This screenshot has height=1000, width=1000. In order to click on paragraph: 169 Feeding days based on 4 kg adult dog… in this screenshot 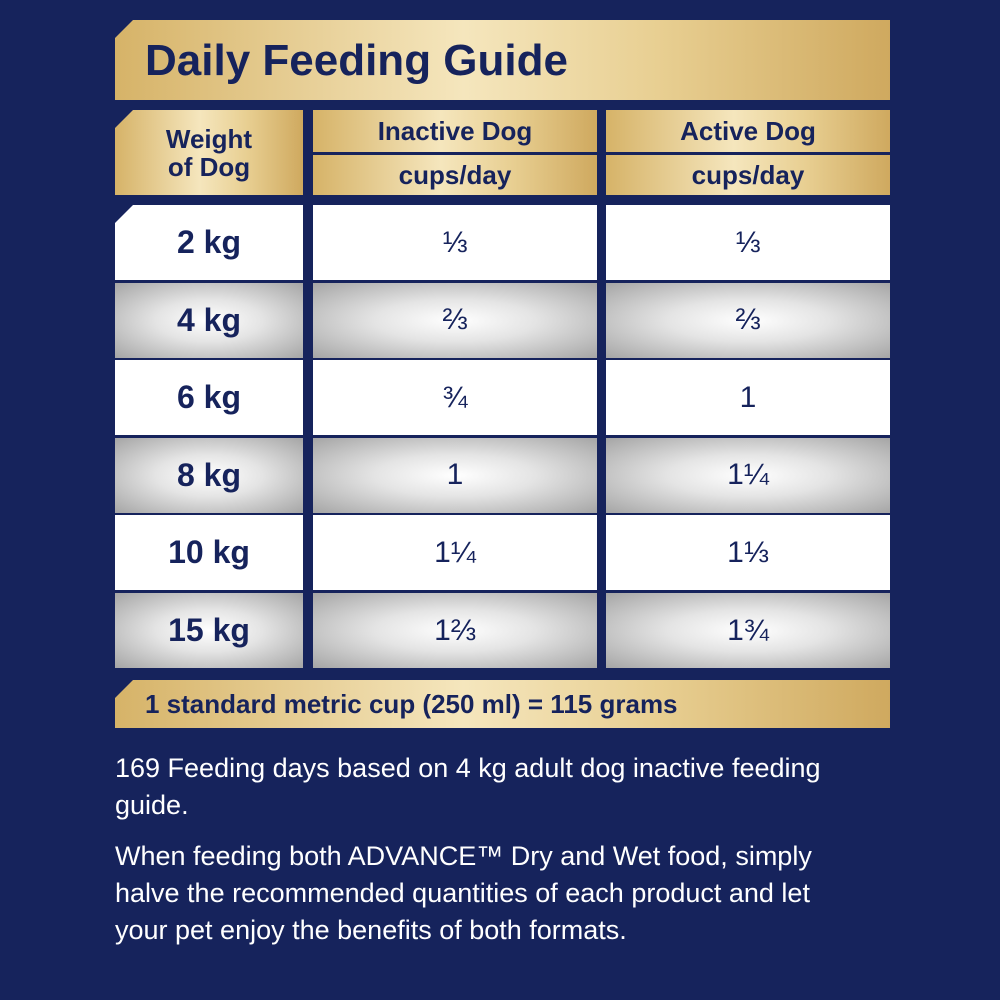, I will do `click(468, 786)`.